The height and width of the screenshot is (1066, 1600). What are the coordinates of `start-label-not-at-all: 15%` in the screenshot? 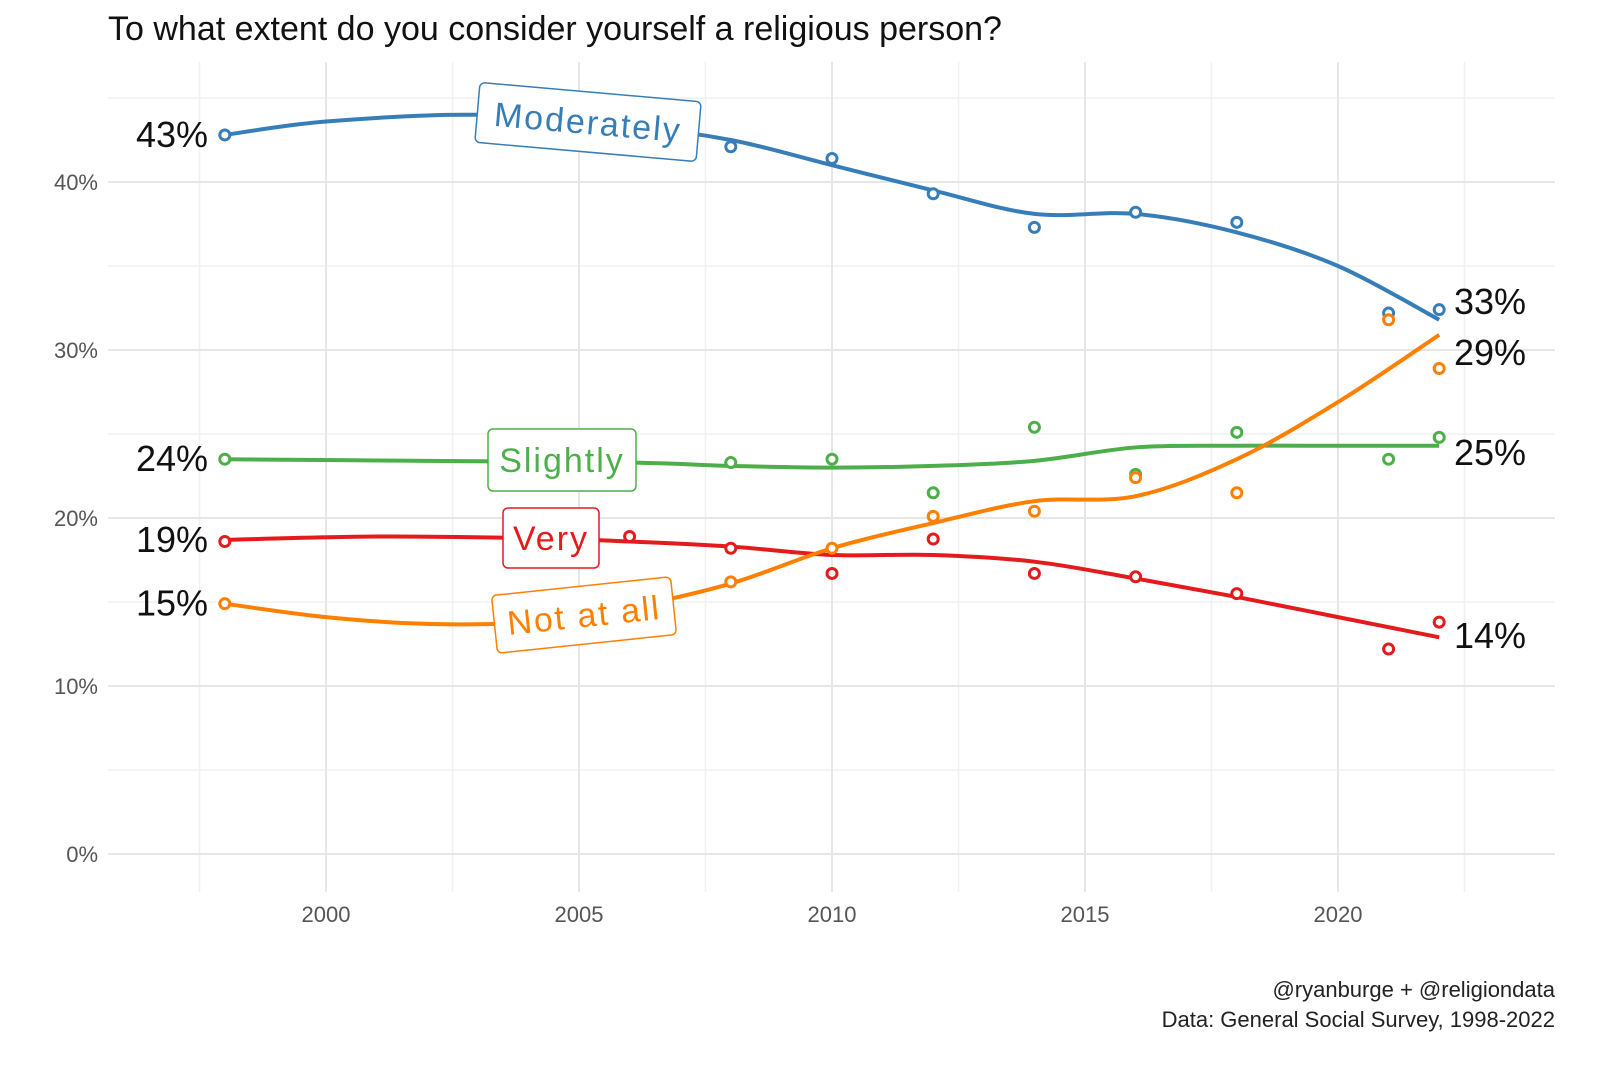 It's located at (172, 603).